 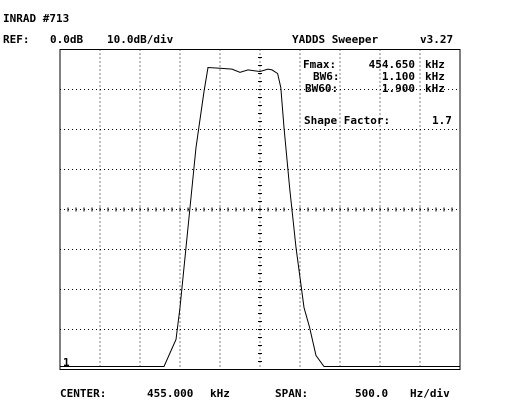 What do you see at coordinates (83, 393) in the screenshot?
I see `center-label: CENTER:` at bounding box center [83, 393].